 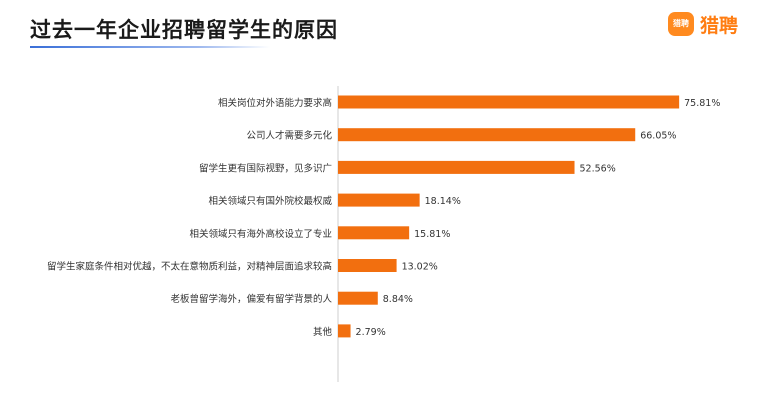 I want to click on data-label: 8.84%, so click(x=398, y=299).